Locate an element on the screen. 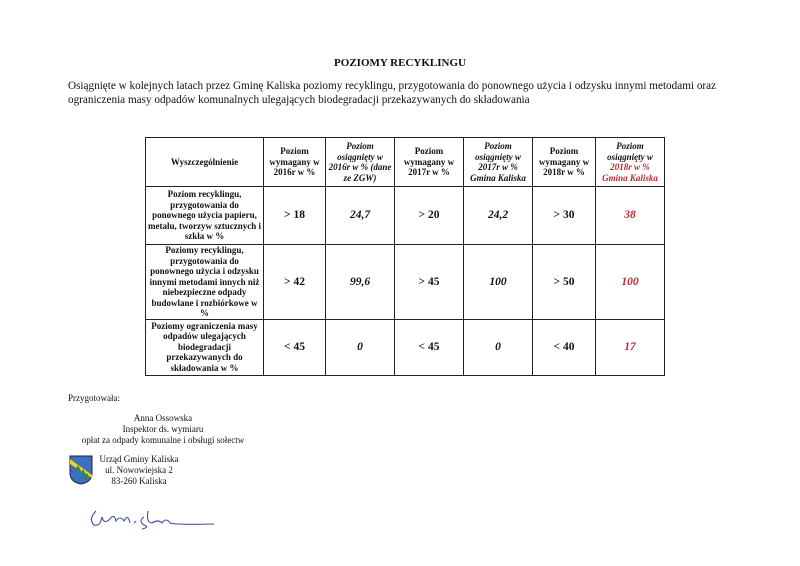 The width and height of the screenshot is (800, 566). preparer-name: Anna Ossowska is located at coordinates (163, 418).